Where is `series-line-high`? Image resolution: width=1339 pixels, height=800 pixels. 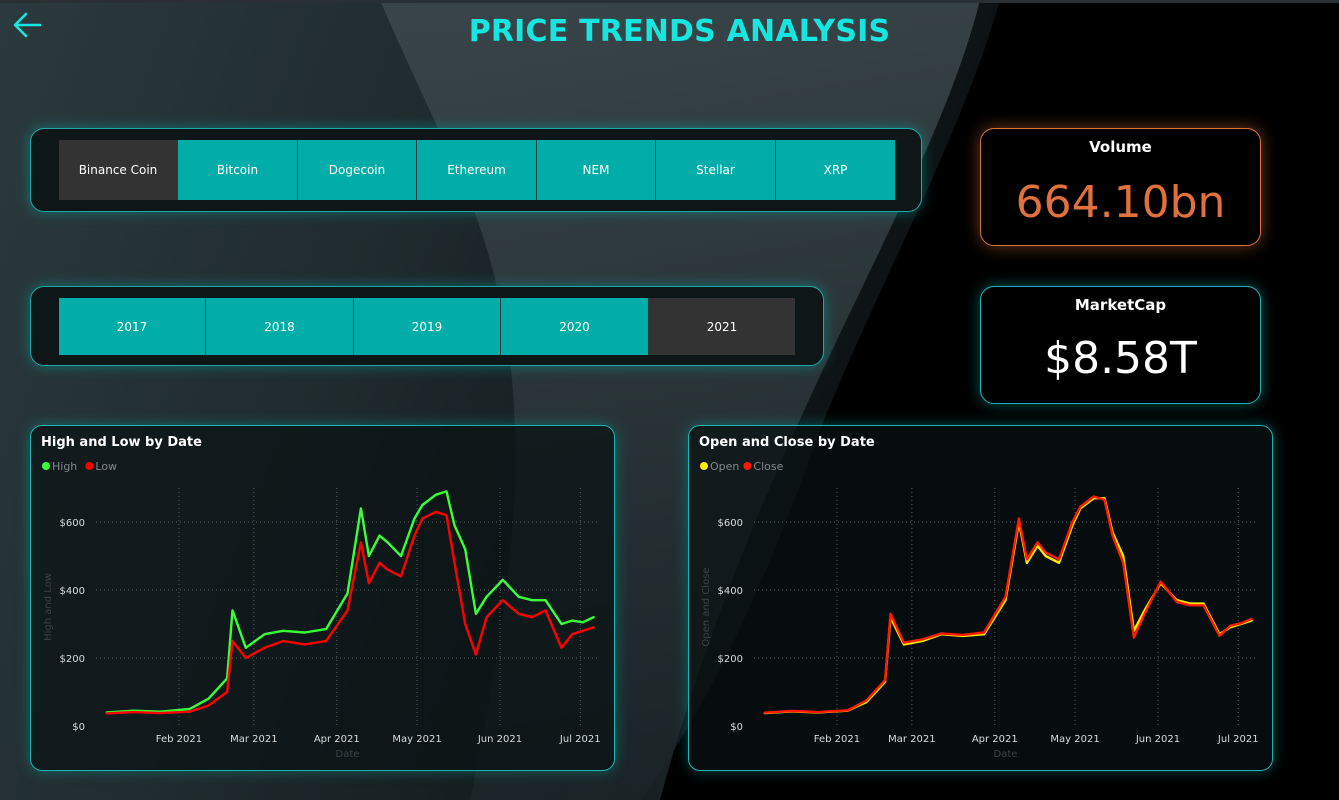 series-line-high is located at coordinates (350, 602).